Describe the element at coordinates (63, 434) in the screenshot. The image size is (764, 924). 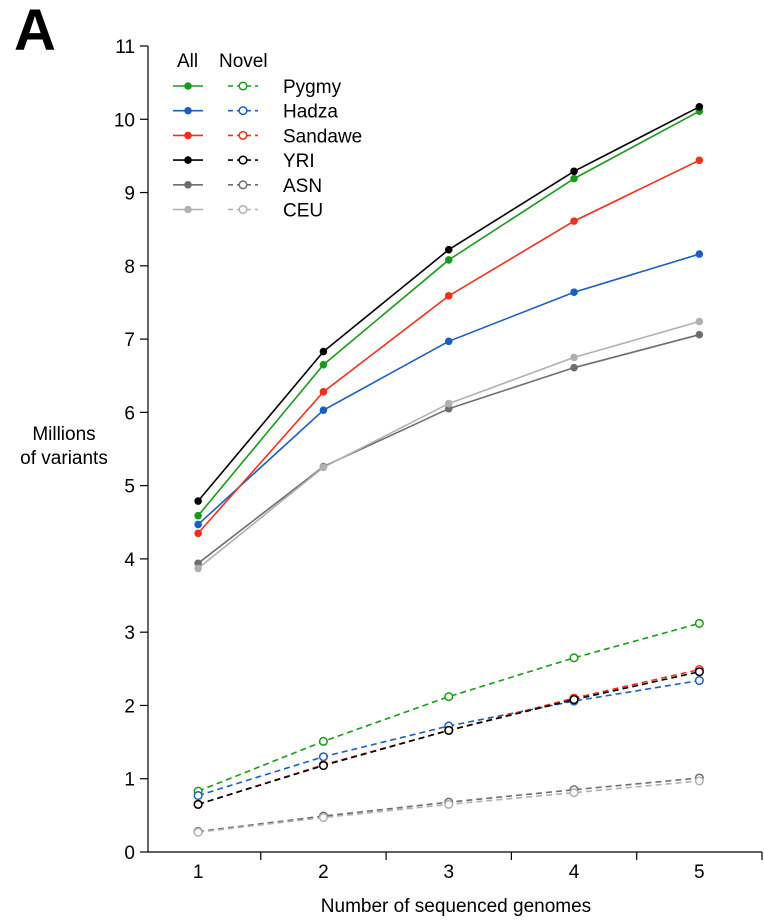
I see `y-axis-label-line-1: Millions` at that location.